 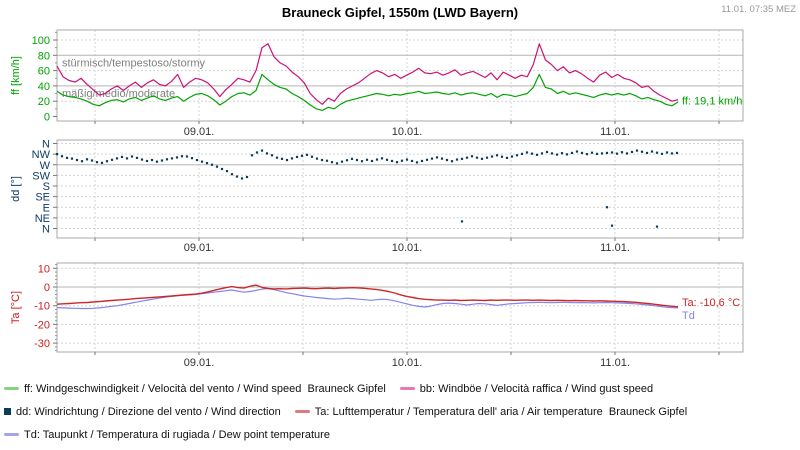 I want to click on y-tick-label: N, so click(x=46, y=145).